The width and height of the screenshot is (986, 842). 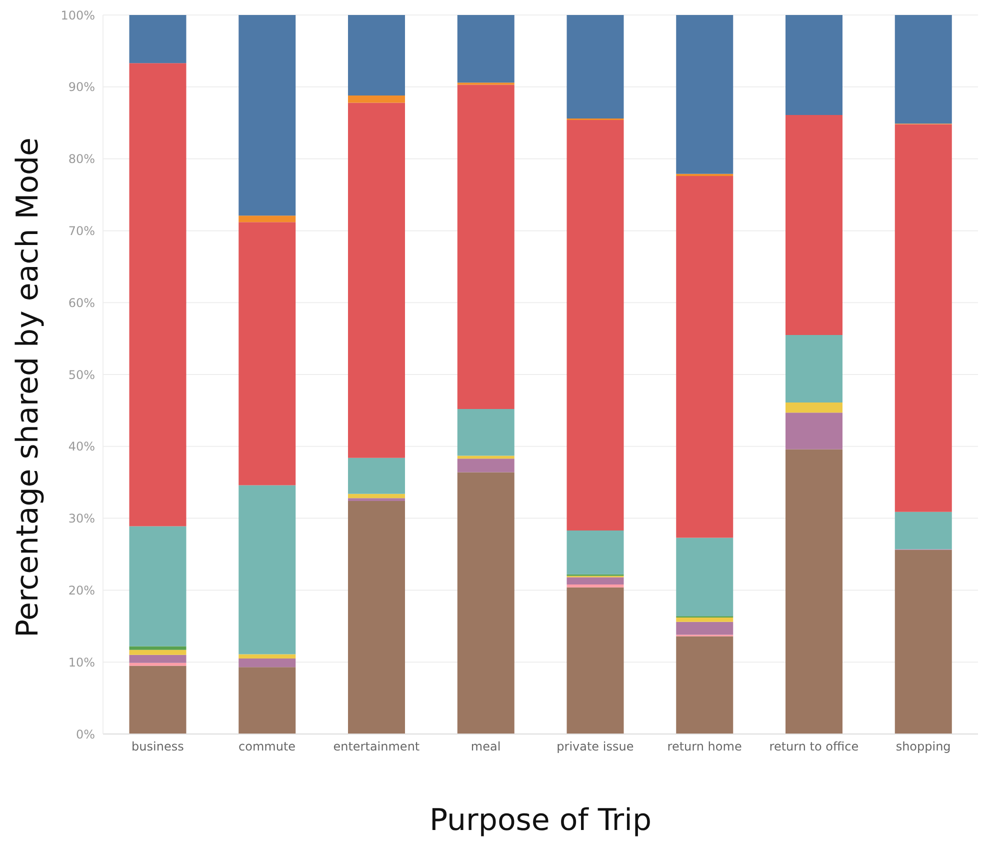 I want to click on x-tick-label: entertainment, so click(x=376, y=747).